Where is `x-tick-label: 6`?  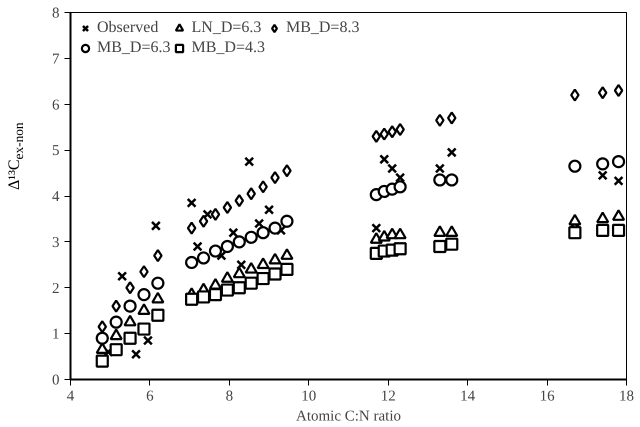
x-tick-label: 6 is located at coordinates (150, 396).